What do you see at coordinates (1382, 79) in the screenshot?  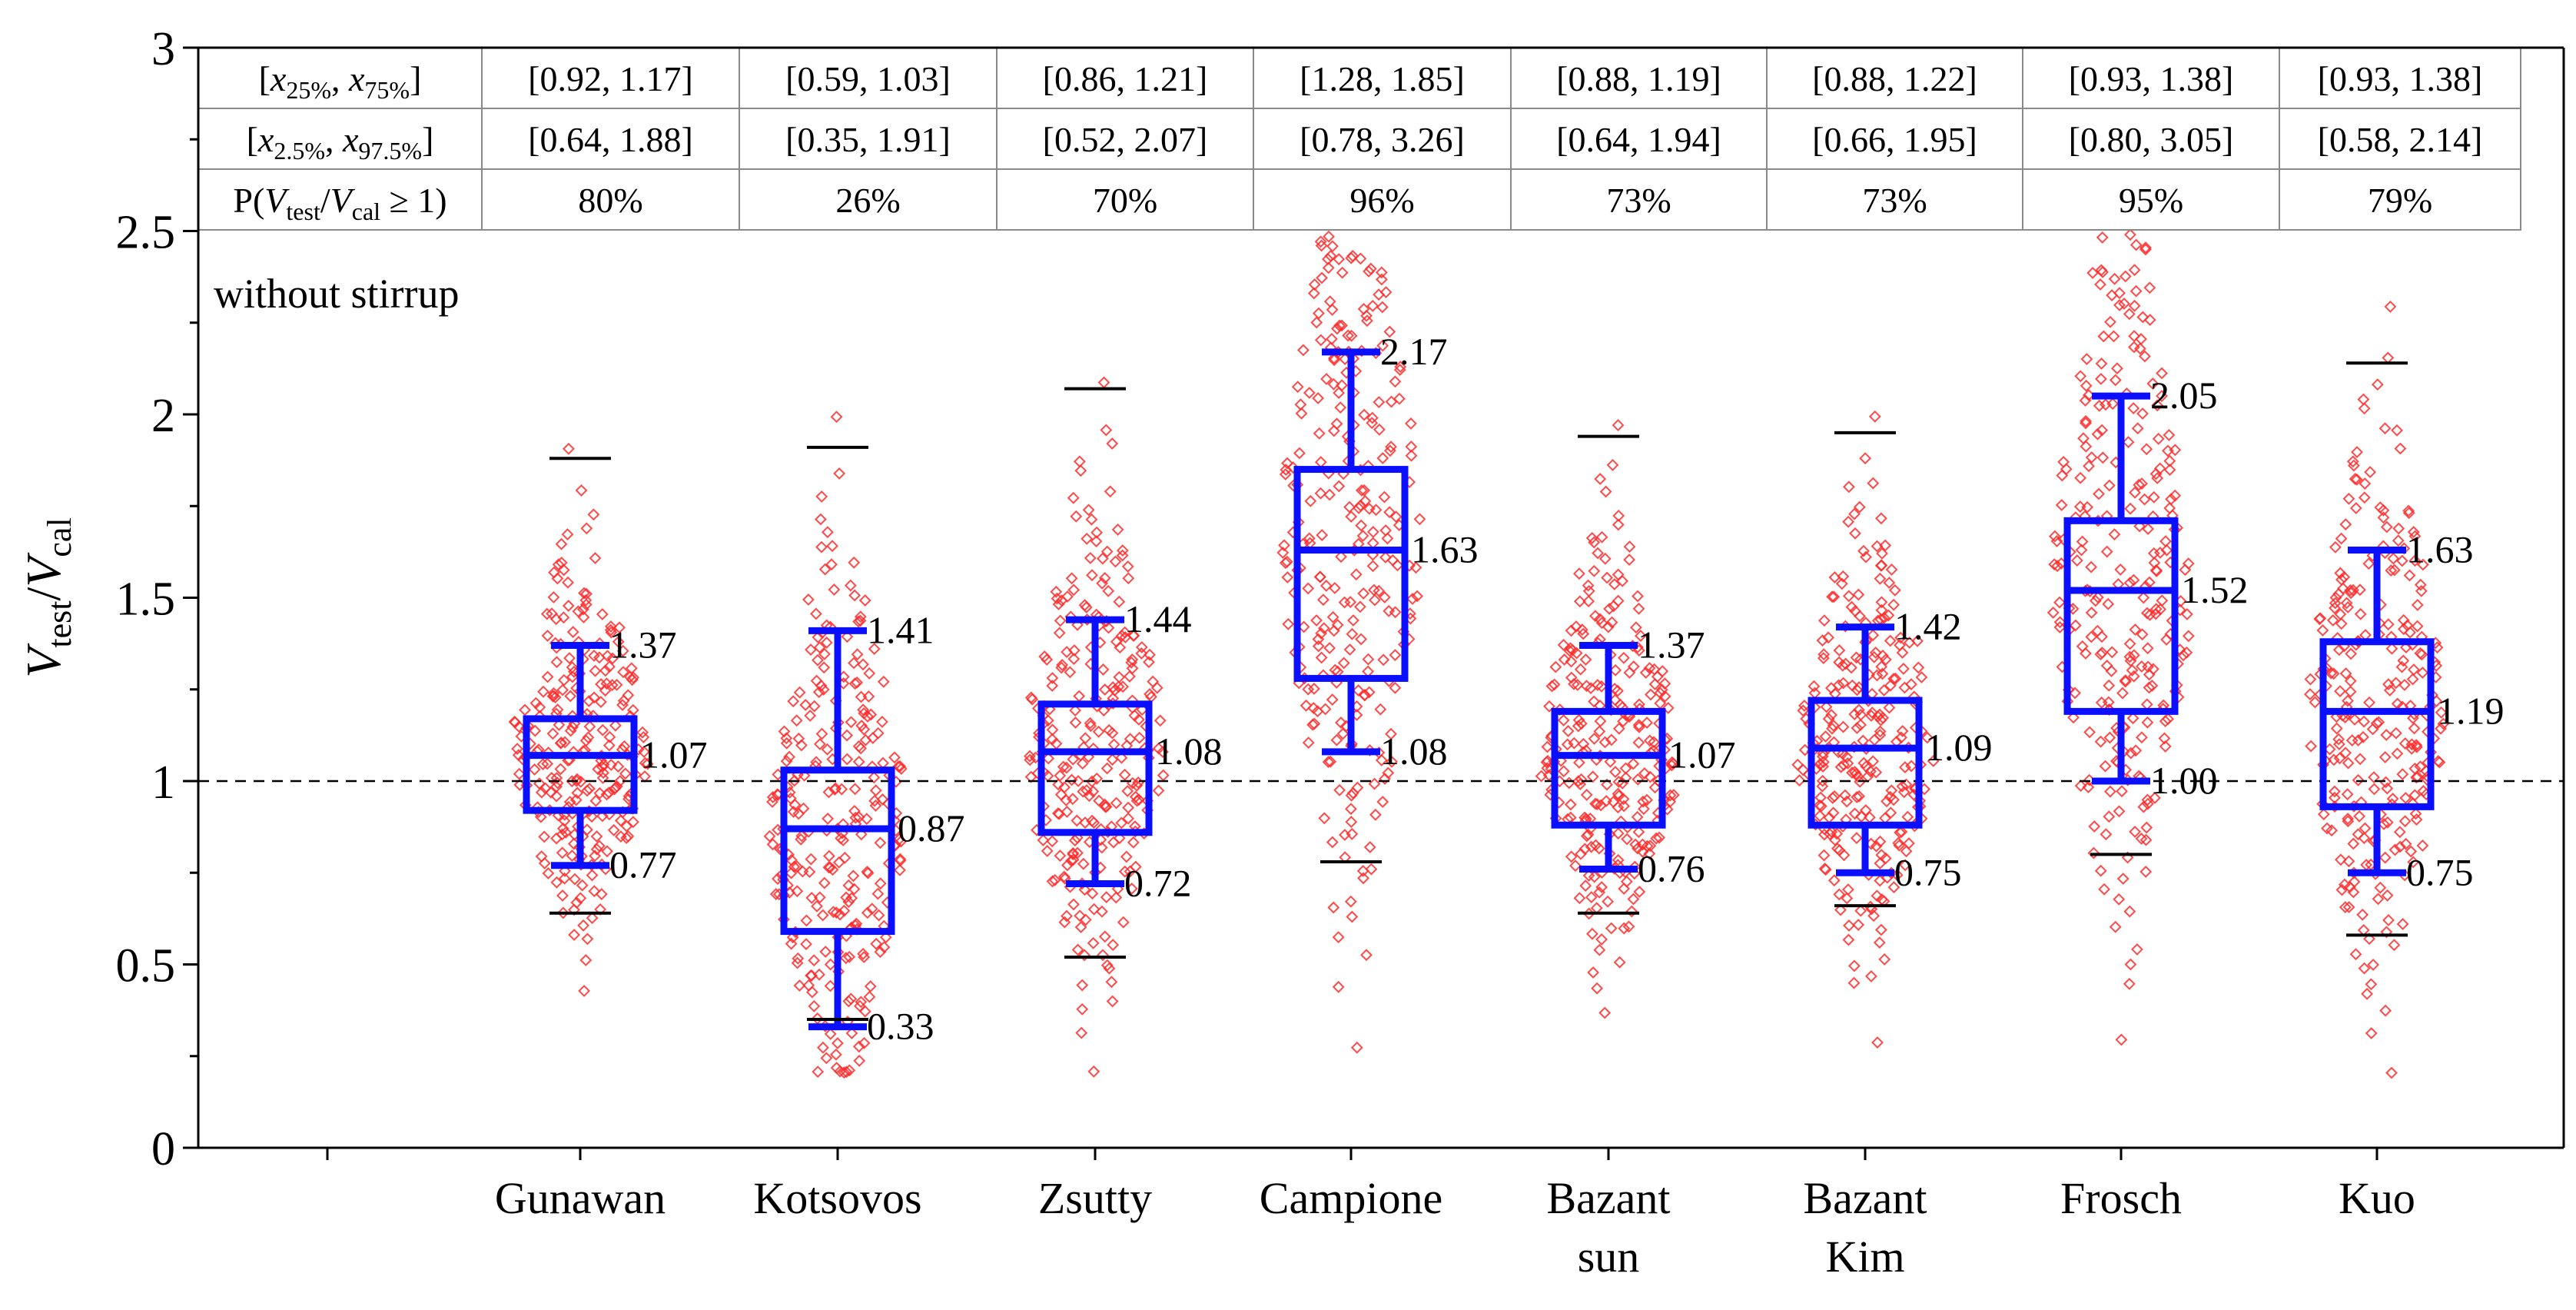 I see `table-cell: [1.28, 1.85]` at bounding box center [1382, 79].